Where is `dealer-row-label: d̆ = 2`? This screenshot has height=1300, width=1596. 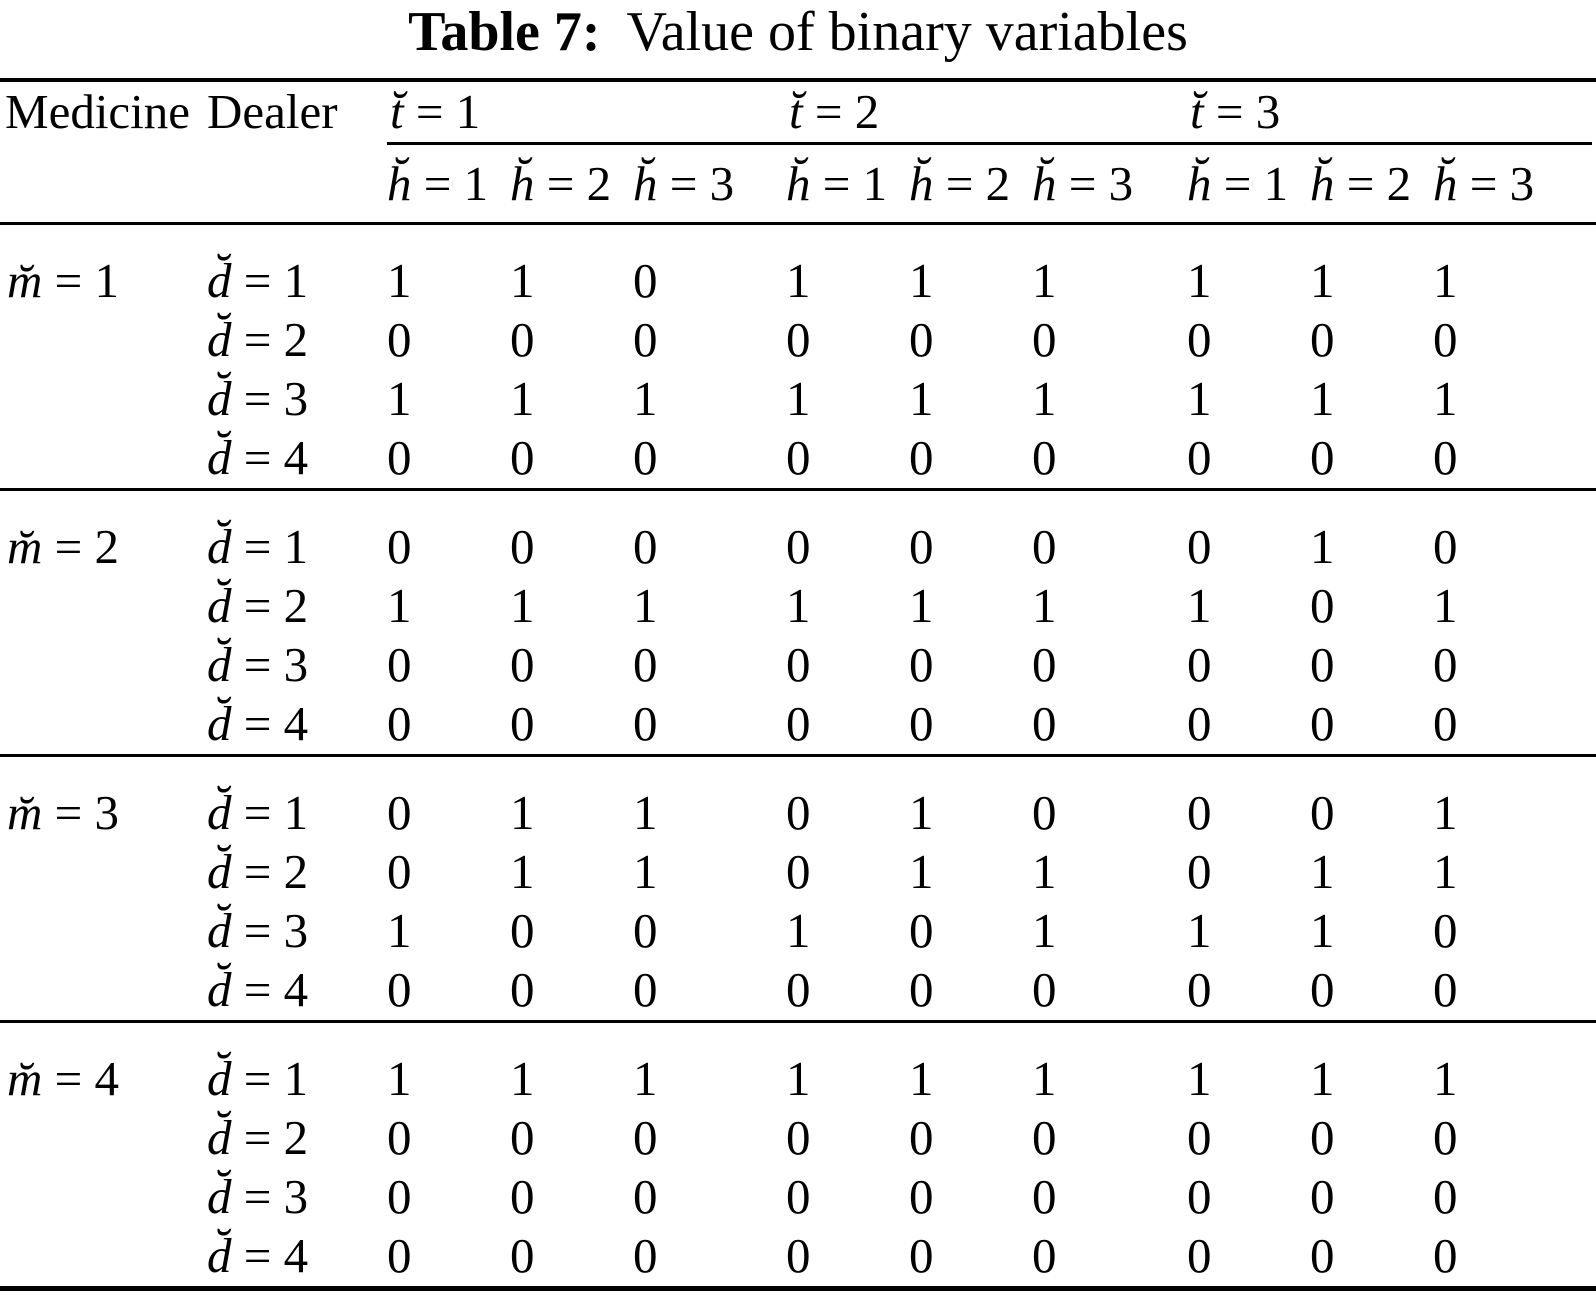
dealer-row-label: d̆ = 2 is located at coordinates (292, 339).